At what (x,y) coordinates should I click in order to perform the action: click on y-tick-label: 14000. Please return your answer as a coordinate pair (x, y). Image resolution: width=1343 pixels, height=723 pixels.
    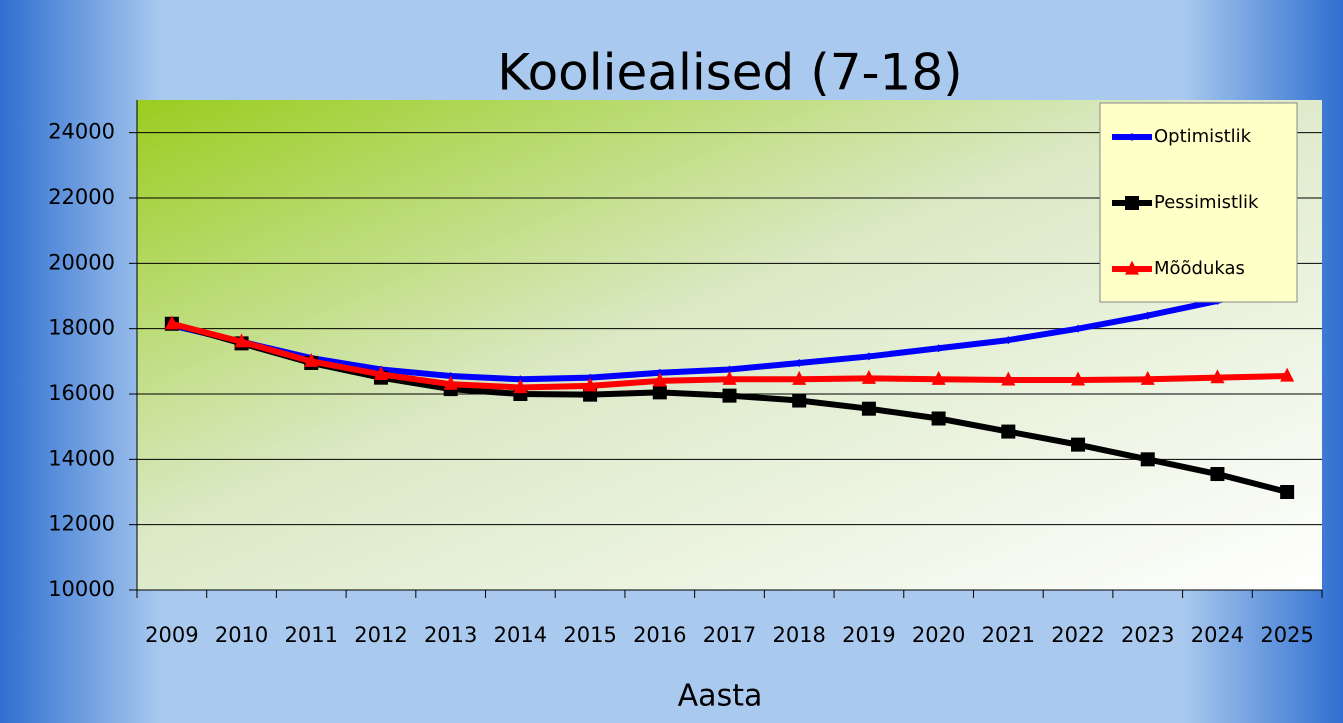
    Looking at the image, I should click on (81, 458).